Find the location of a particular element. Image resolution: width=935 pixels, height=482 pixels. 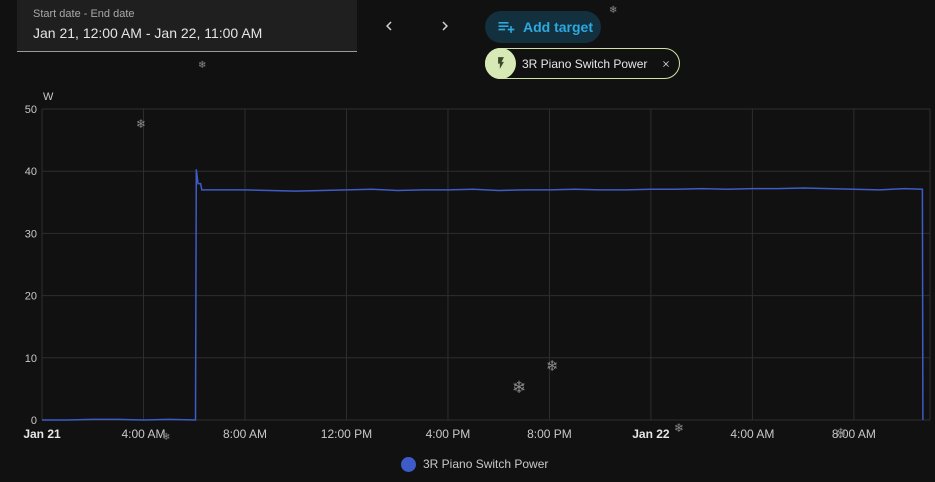

target-chip-label: 3R Piano Switch Power is located at coordinates (585, 63).